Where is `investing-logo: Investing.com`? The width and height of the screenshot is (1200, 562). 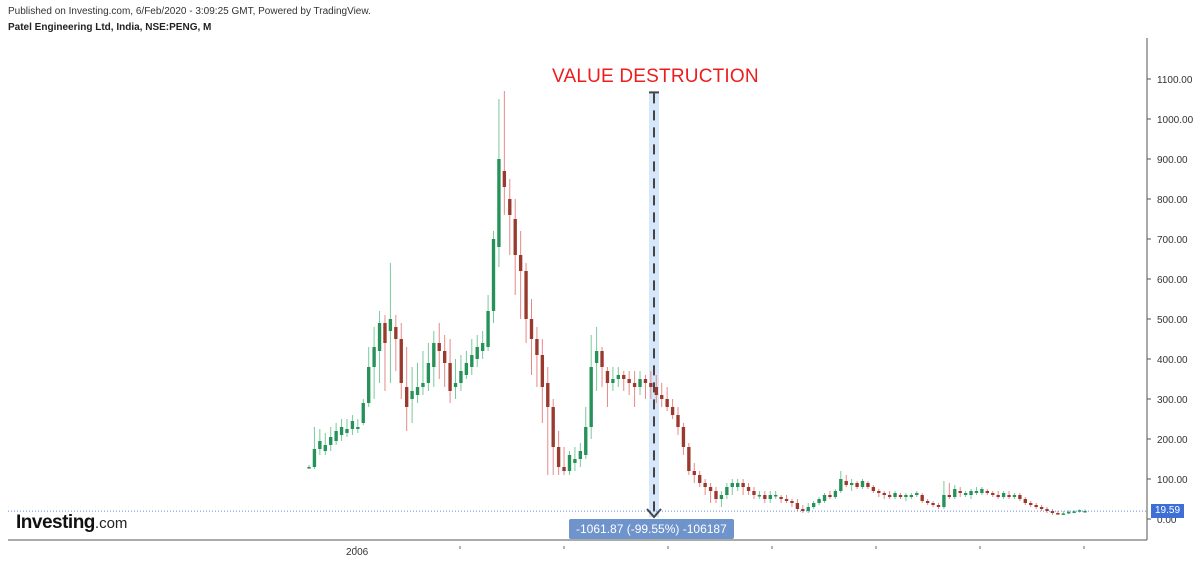 investing-logo: Investing.com is located at coordinates (71, 523).